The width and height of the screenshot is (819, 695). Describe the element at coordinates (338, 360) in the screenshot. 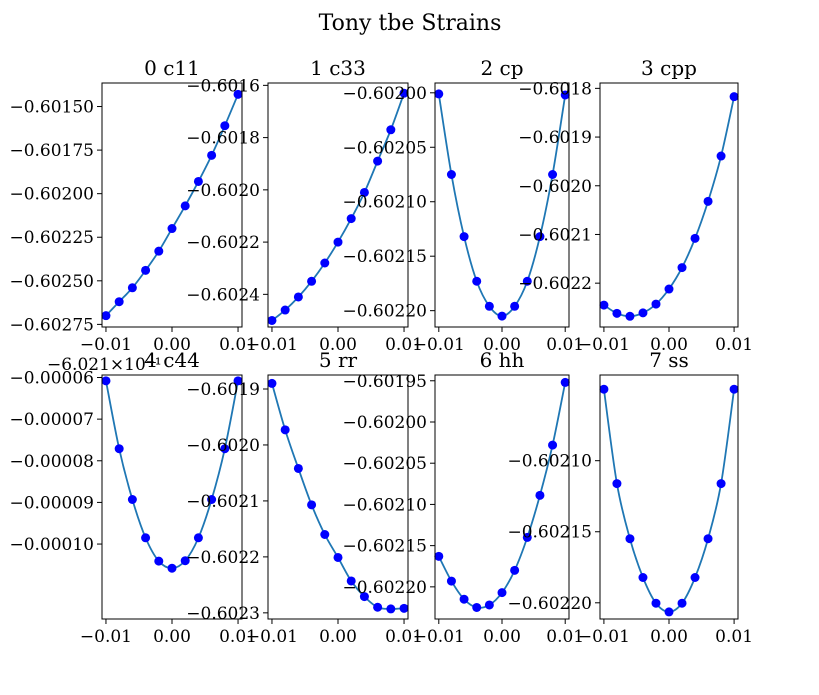

I see `subplot-title: 5 rr` at that location.